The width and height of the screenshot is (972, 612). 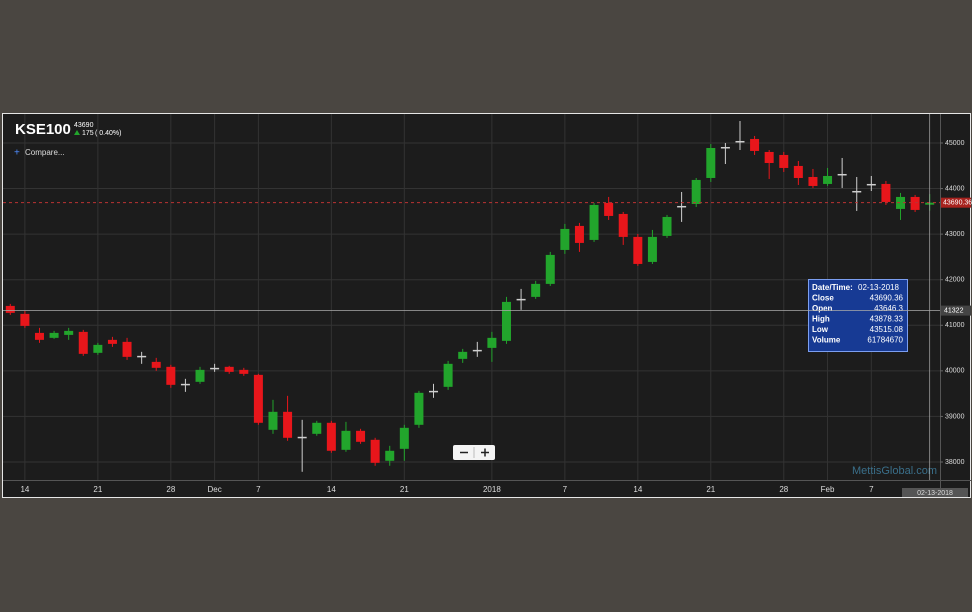 I want to click on y-tick-label: 42000, so click(x=955, y=280).